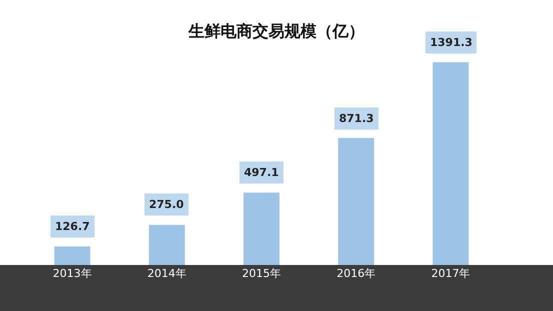 The image size is (553, 311). I want to click on data-label: 871.3, so click(356, 118).